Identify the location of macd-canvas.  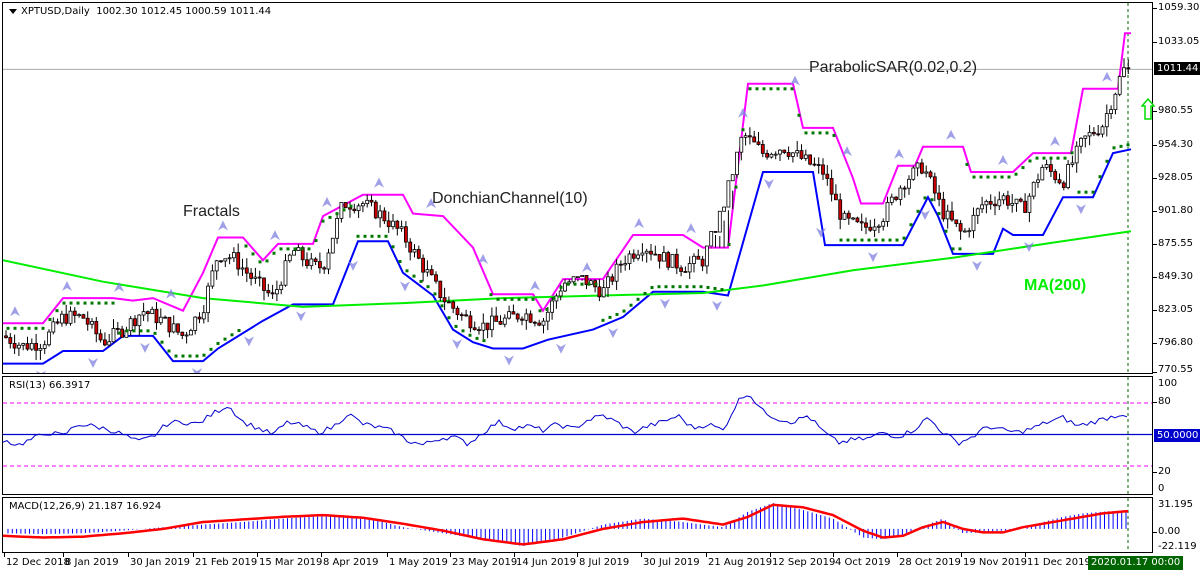
(566, 525).